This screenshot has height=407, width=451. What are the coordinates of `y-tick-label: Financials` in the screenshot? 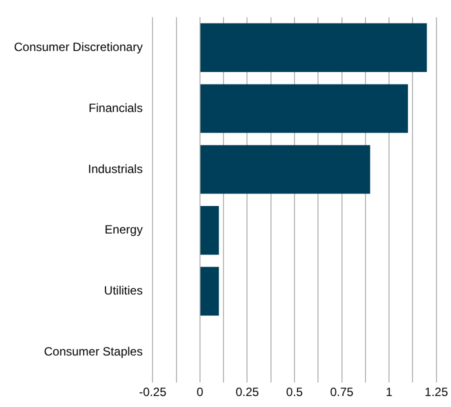 It's located at (115, 107).